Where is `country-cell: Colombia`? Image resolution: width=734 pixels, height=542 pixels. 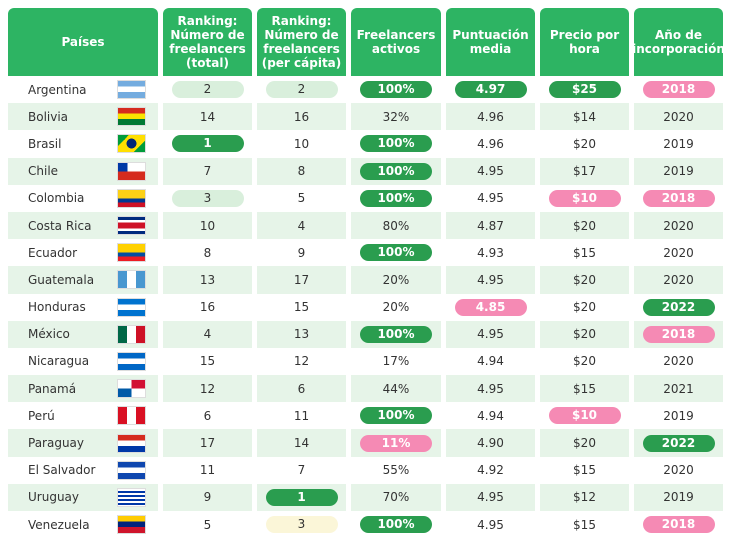 country-cell: Colombia is located at coordinates (83, 198).